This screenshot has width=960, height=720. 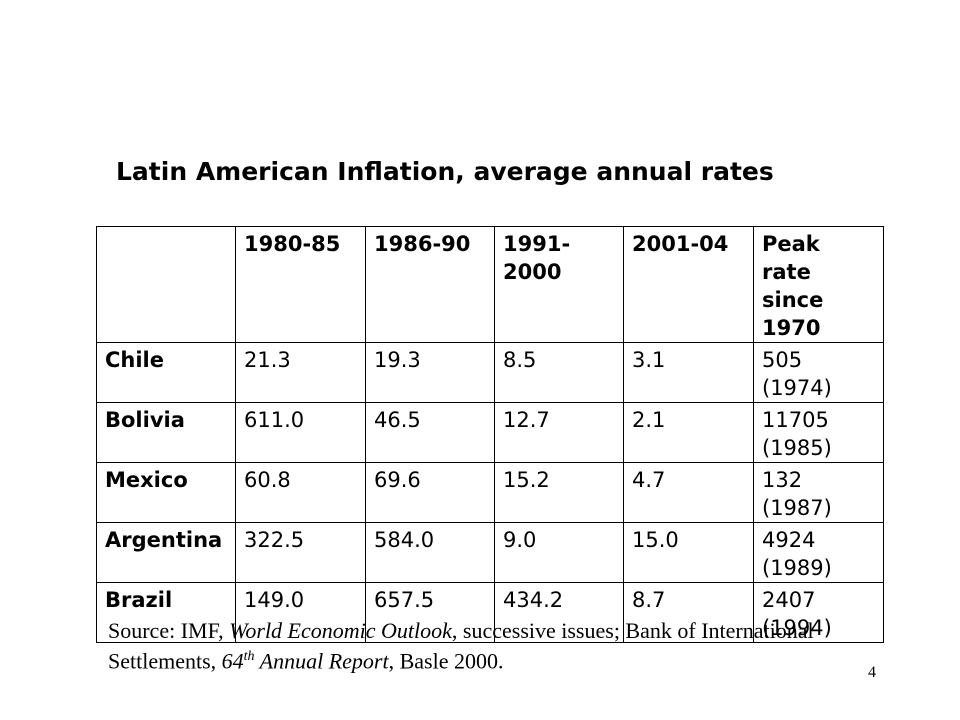 I want to click on value-cell: 21.3, so click(x=300, y=372).